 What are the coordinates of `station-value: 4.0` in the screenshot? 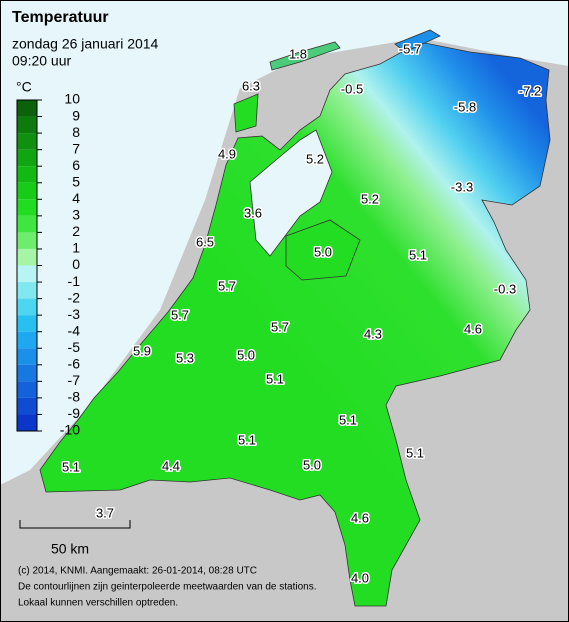 It's located at (360, 577).